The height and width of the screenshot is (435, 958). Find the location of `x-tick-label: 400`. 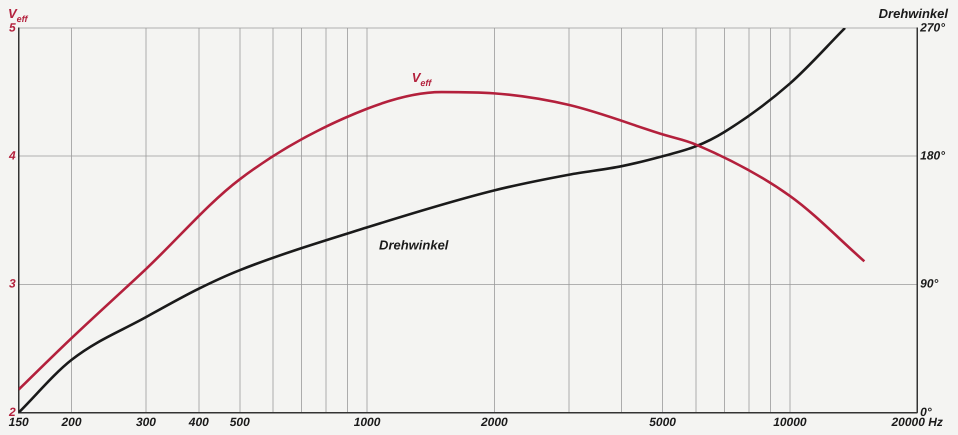

x-tick-label: 400 is located at coordinates (199, 422).